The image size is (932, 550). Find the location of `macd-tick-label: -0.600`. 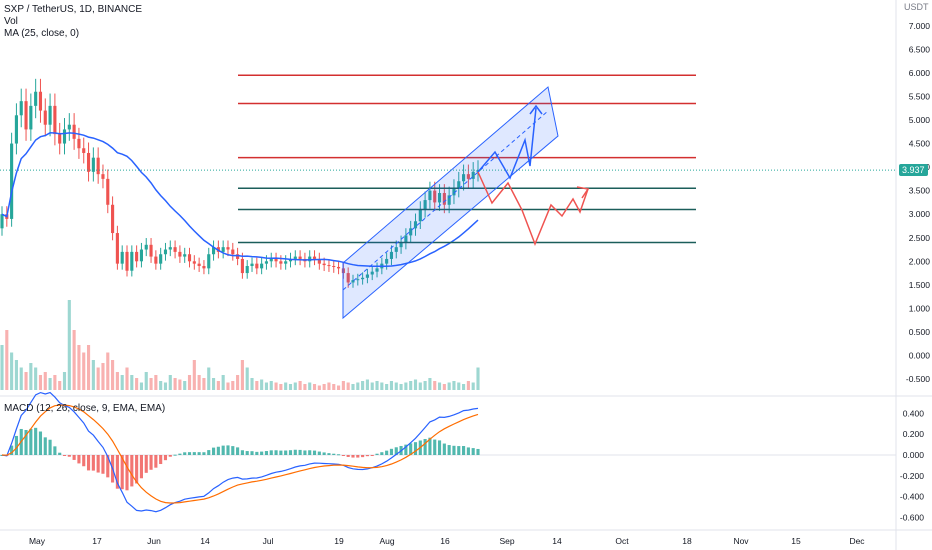

macd-tick-label: -0.600 is located at coordinates (912, 517).